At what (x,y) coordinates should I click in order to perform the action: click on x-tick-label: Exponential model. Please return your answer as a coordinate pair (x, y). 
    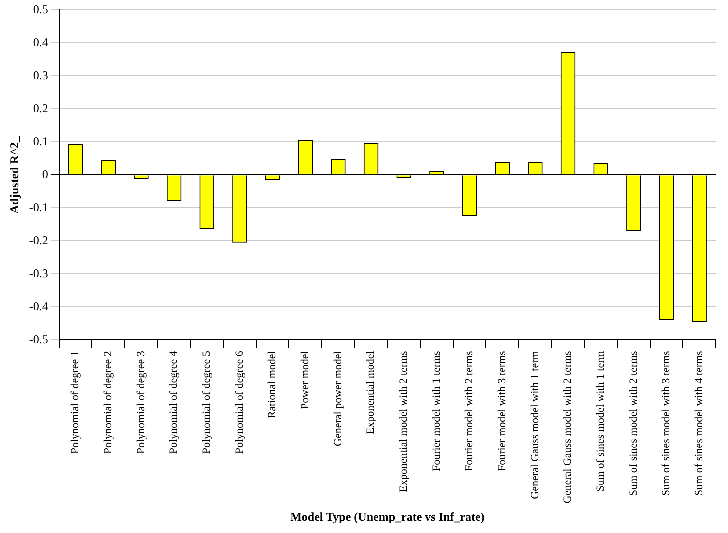
    Looking at the image, I should click on (371, 393).